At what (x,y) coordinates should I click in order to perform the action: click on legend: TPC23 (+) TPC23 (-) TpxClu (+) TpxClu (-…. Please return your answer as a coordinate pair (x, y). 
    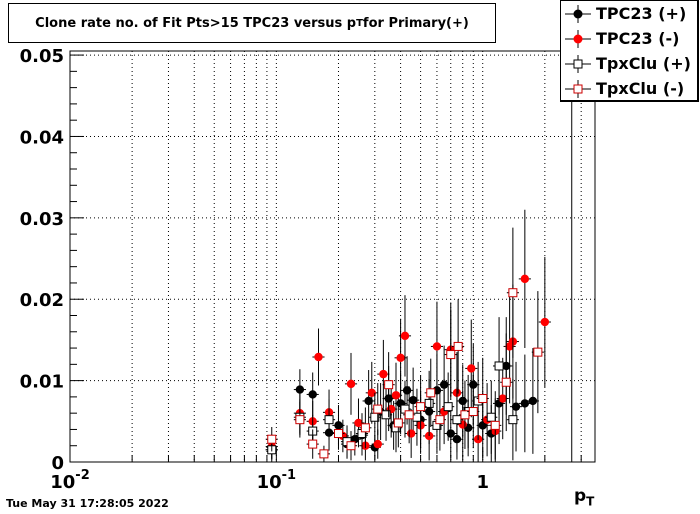
    Looking at the image, I should click on (629, 51).